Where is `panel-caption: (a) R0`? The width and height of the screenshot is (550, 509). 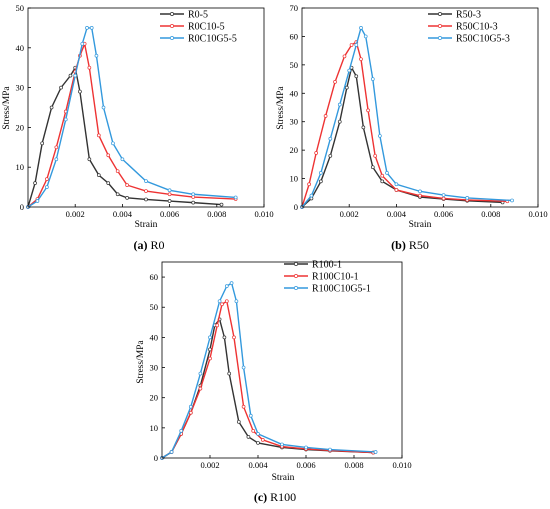 panel-caption: (a) R0 is located at coordinates (148, 245).